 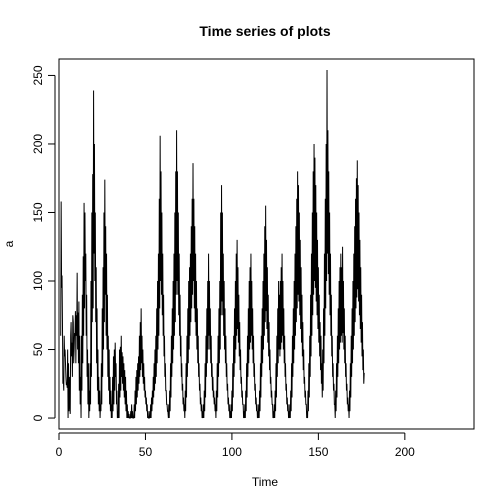 I want to click on x-tick-label-1: 50, so click(x=146, y=452).